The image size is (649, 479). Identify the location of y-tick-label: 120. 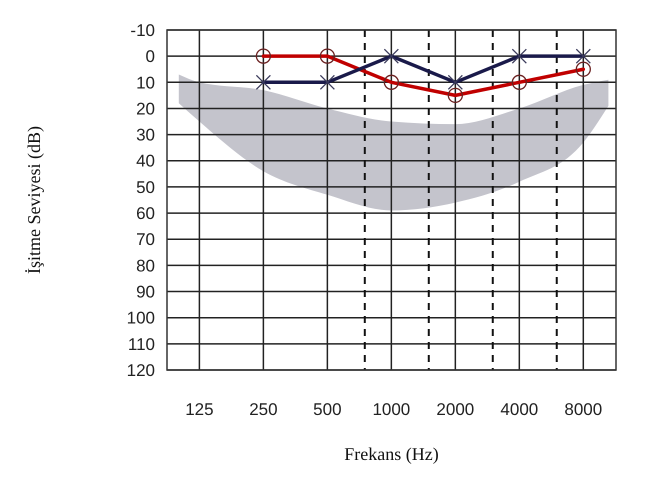
(140, 370).